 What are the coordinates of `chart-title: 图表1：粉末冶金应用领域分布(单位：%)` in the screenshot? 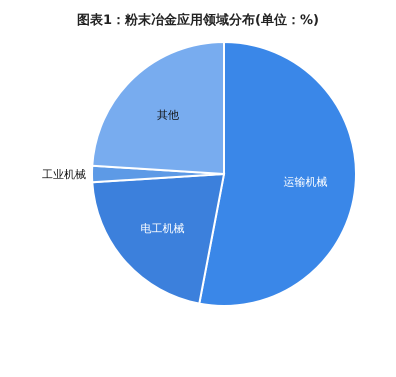 It's located at (198, 20).